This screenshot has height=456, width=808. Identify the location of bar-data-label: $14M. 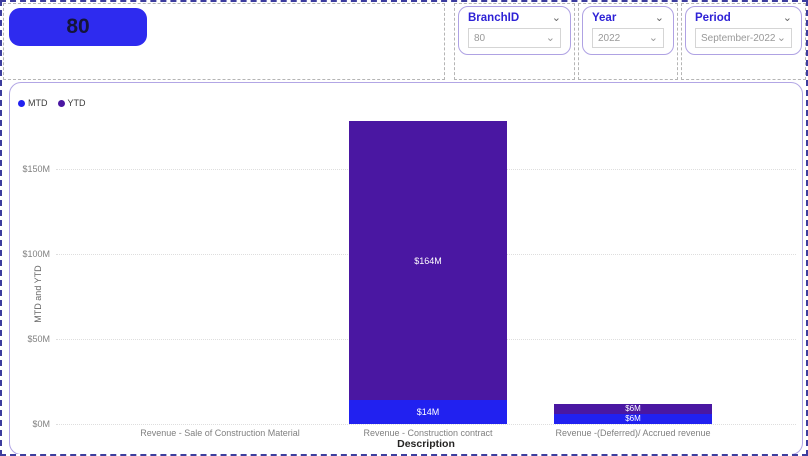
(428, 412).